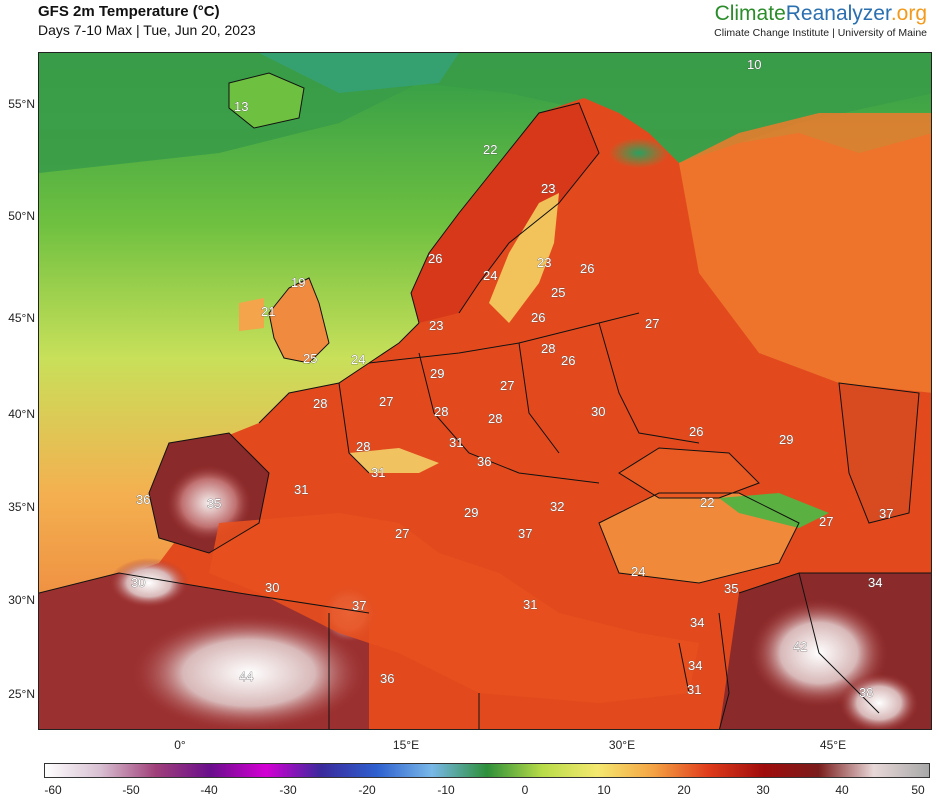 Image resolution: width=939 pixels, height=800 pixels. What do you see at coordinates (833, 745) in the screenshot?
I see `lon-label-45e: 45°E` at bounding box center [833, 745].